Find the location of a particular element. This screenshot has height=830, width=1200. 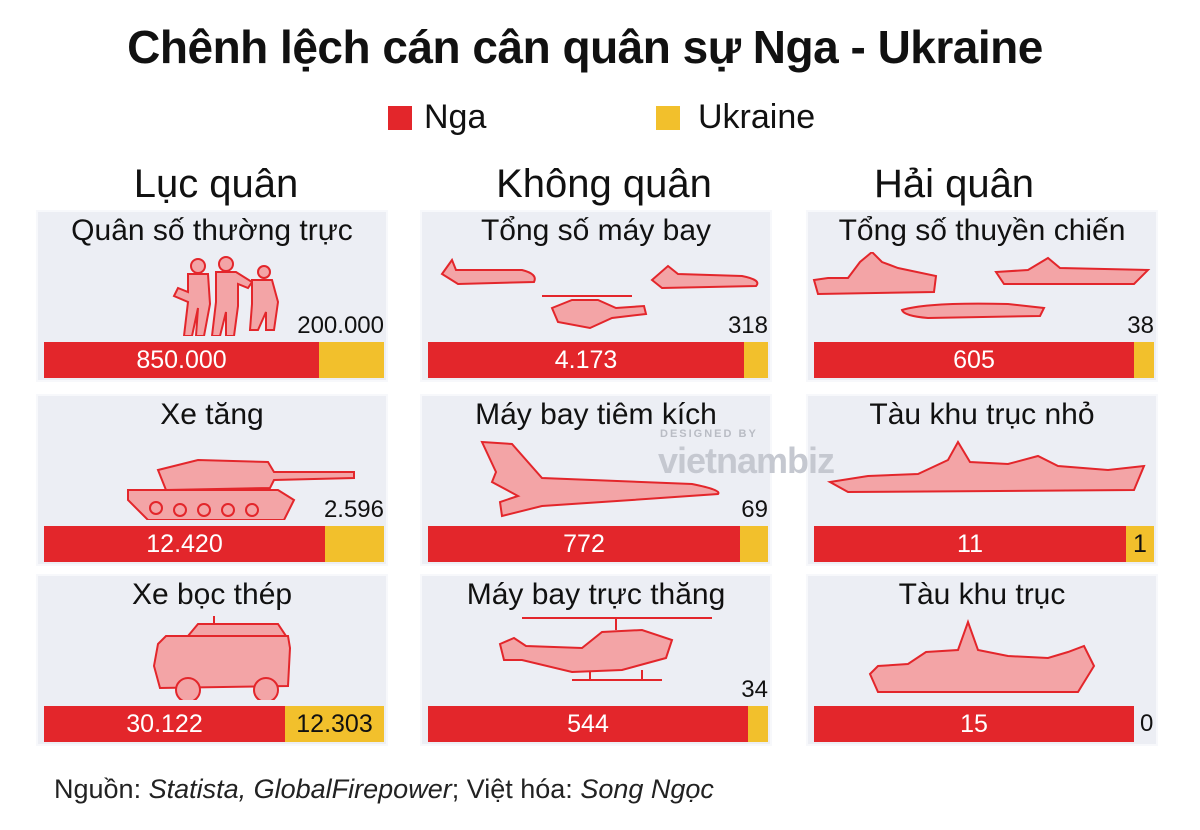

column-header-army: Lục quân is located at coordinates (216, 184).